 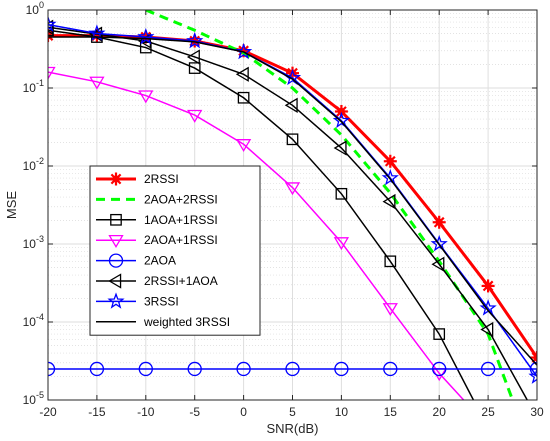 I want to click on y-tick-label: 10⁻³, so click(x=33, y=242).